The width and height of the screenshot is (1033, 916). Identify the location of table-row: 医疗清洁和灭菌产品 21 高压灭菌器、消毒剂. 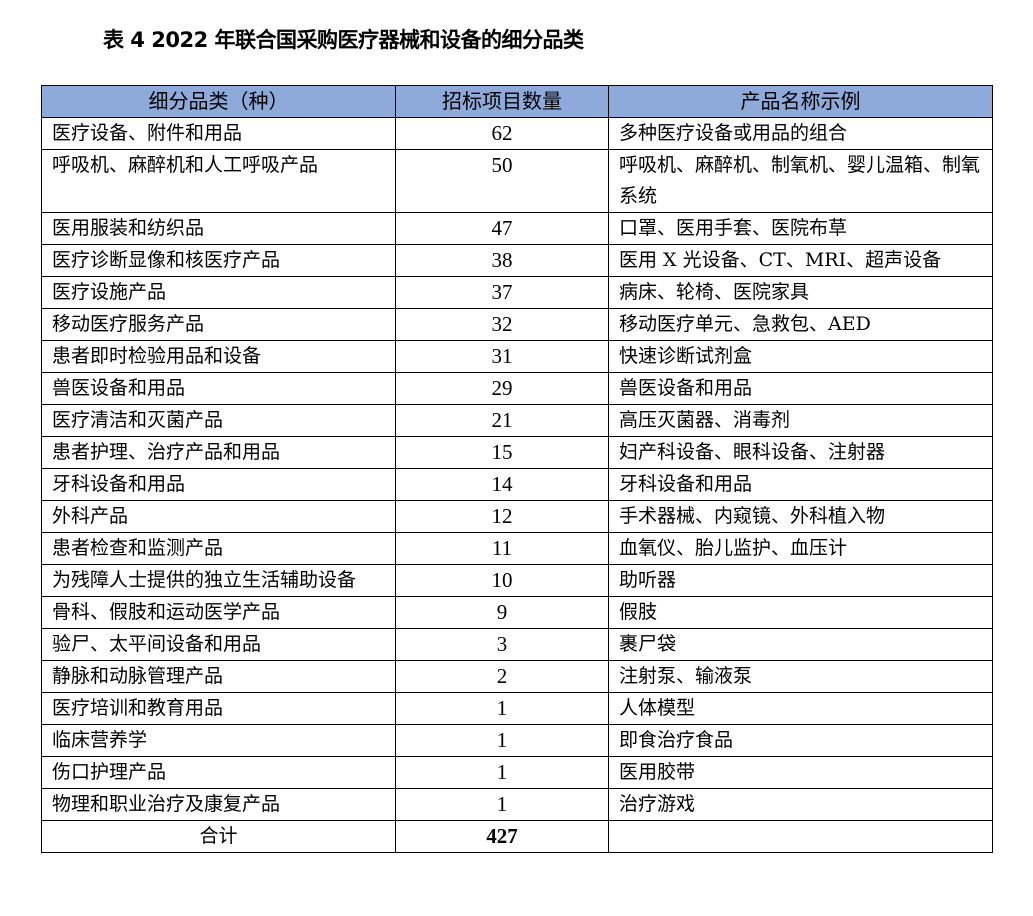
(517, 420).